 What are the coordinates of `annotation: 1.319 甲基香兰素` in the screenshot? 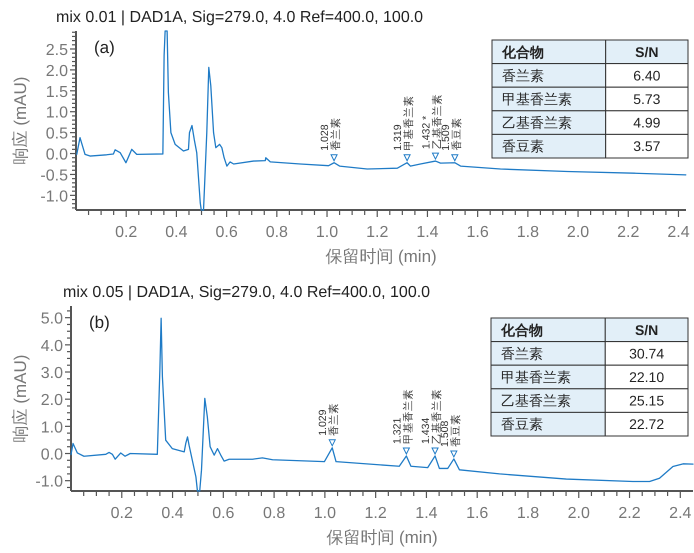 It's located at (404, 123).